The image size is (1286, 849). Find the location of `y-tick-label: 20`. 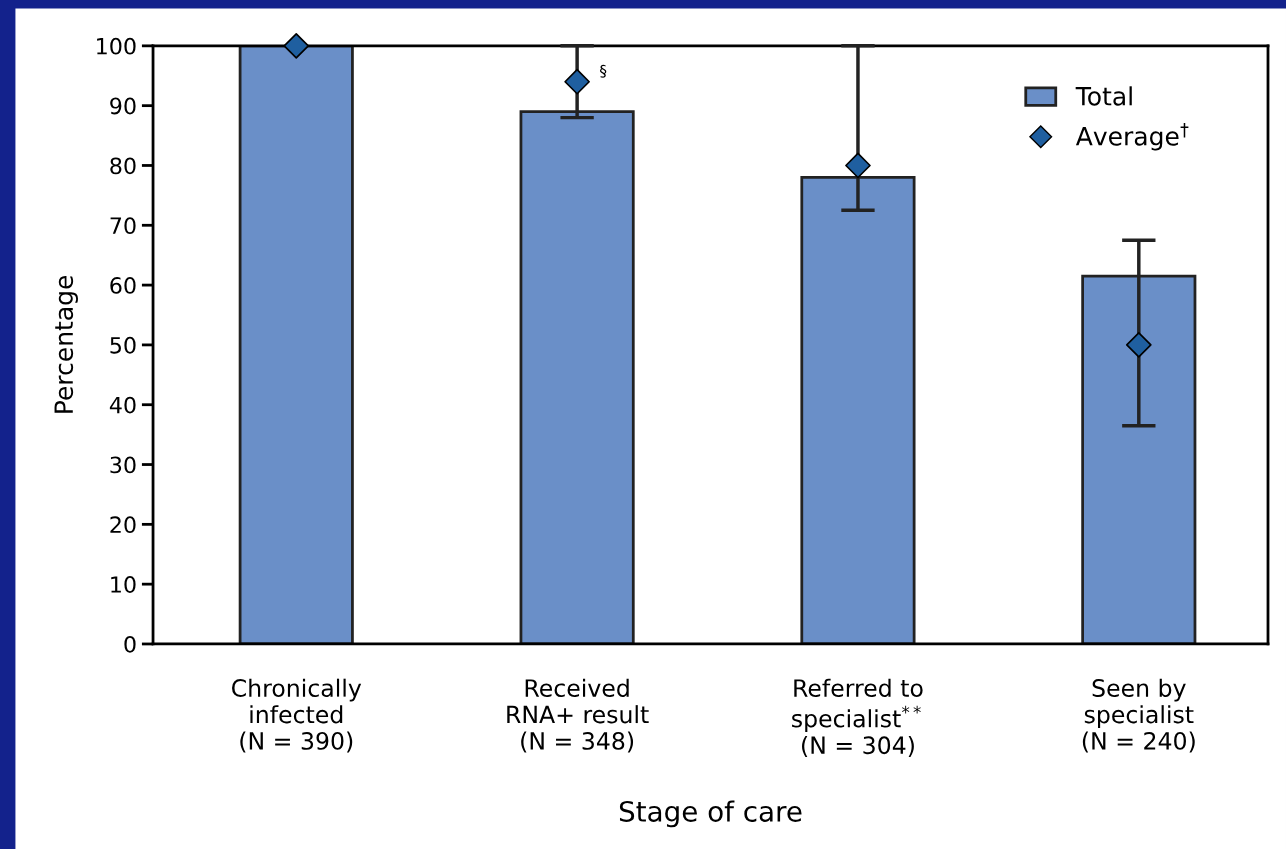

y-tick-label: 20 is located at coordinates (123, 525).